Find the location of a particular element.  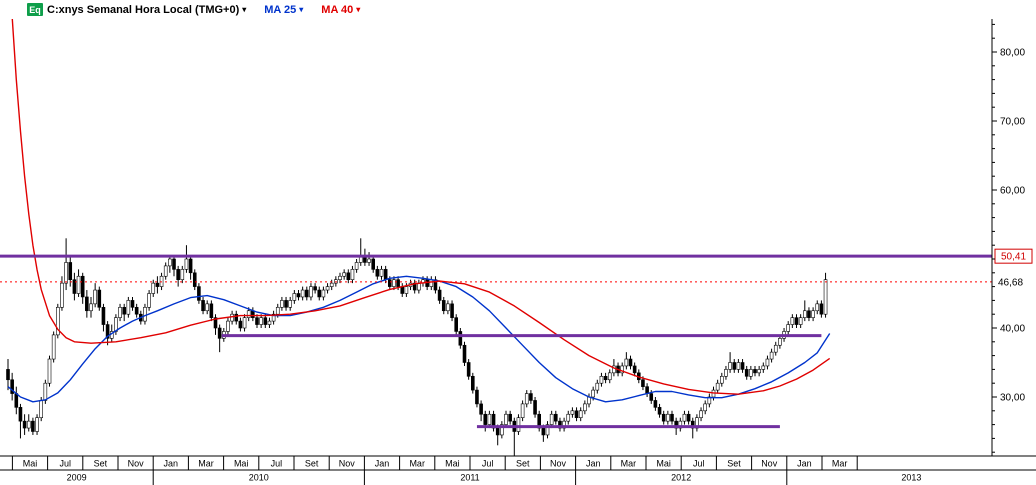

symbol-selector: C:xnys Semanal Hora Local (TMG+0) ▾ is located at coordinates (146, 10).